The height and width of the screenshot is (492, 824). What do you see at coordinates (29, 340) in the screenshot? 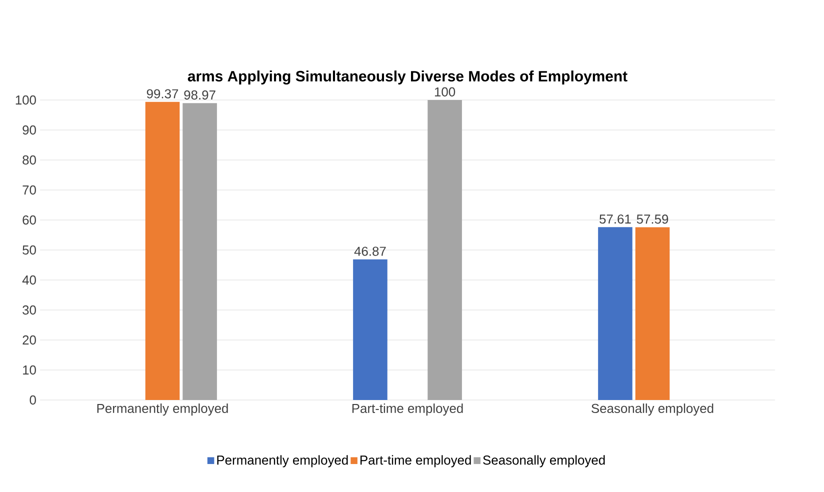
I see `y-tick-label: 20` at bounding box center [29, 340].